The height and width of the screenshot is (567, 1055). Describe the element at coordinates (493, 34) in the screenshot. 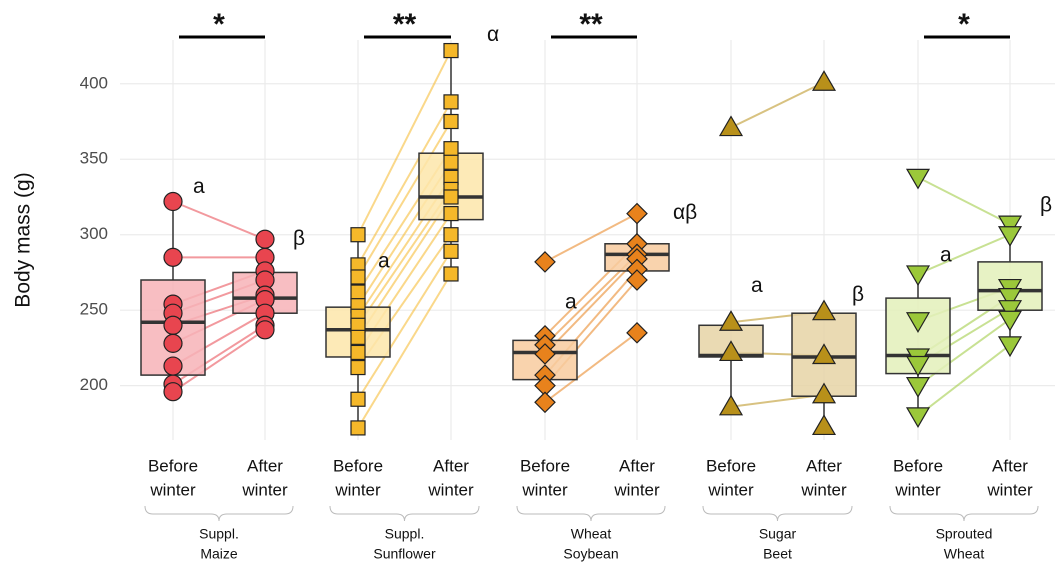

I see `group-letter: α` at that location.